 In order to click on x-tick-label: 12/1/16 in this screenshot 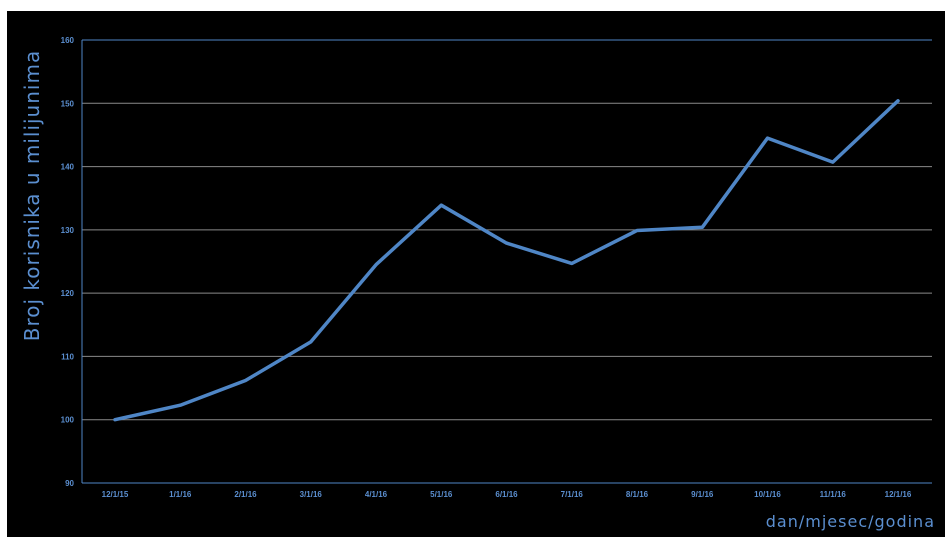, I will do `click(898, 494)`.